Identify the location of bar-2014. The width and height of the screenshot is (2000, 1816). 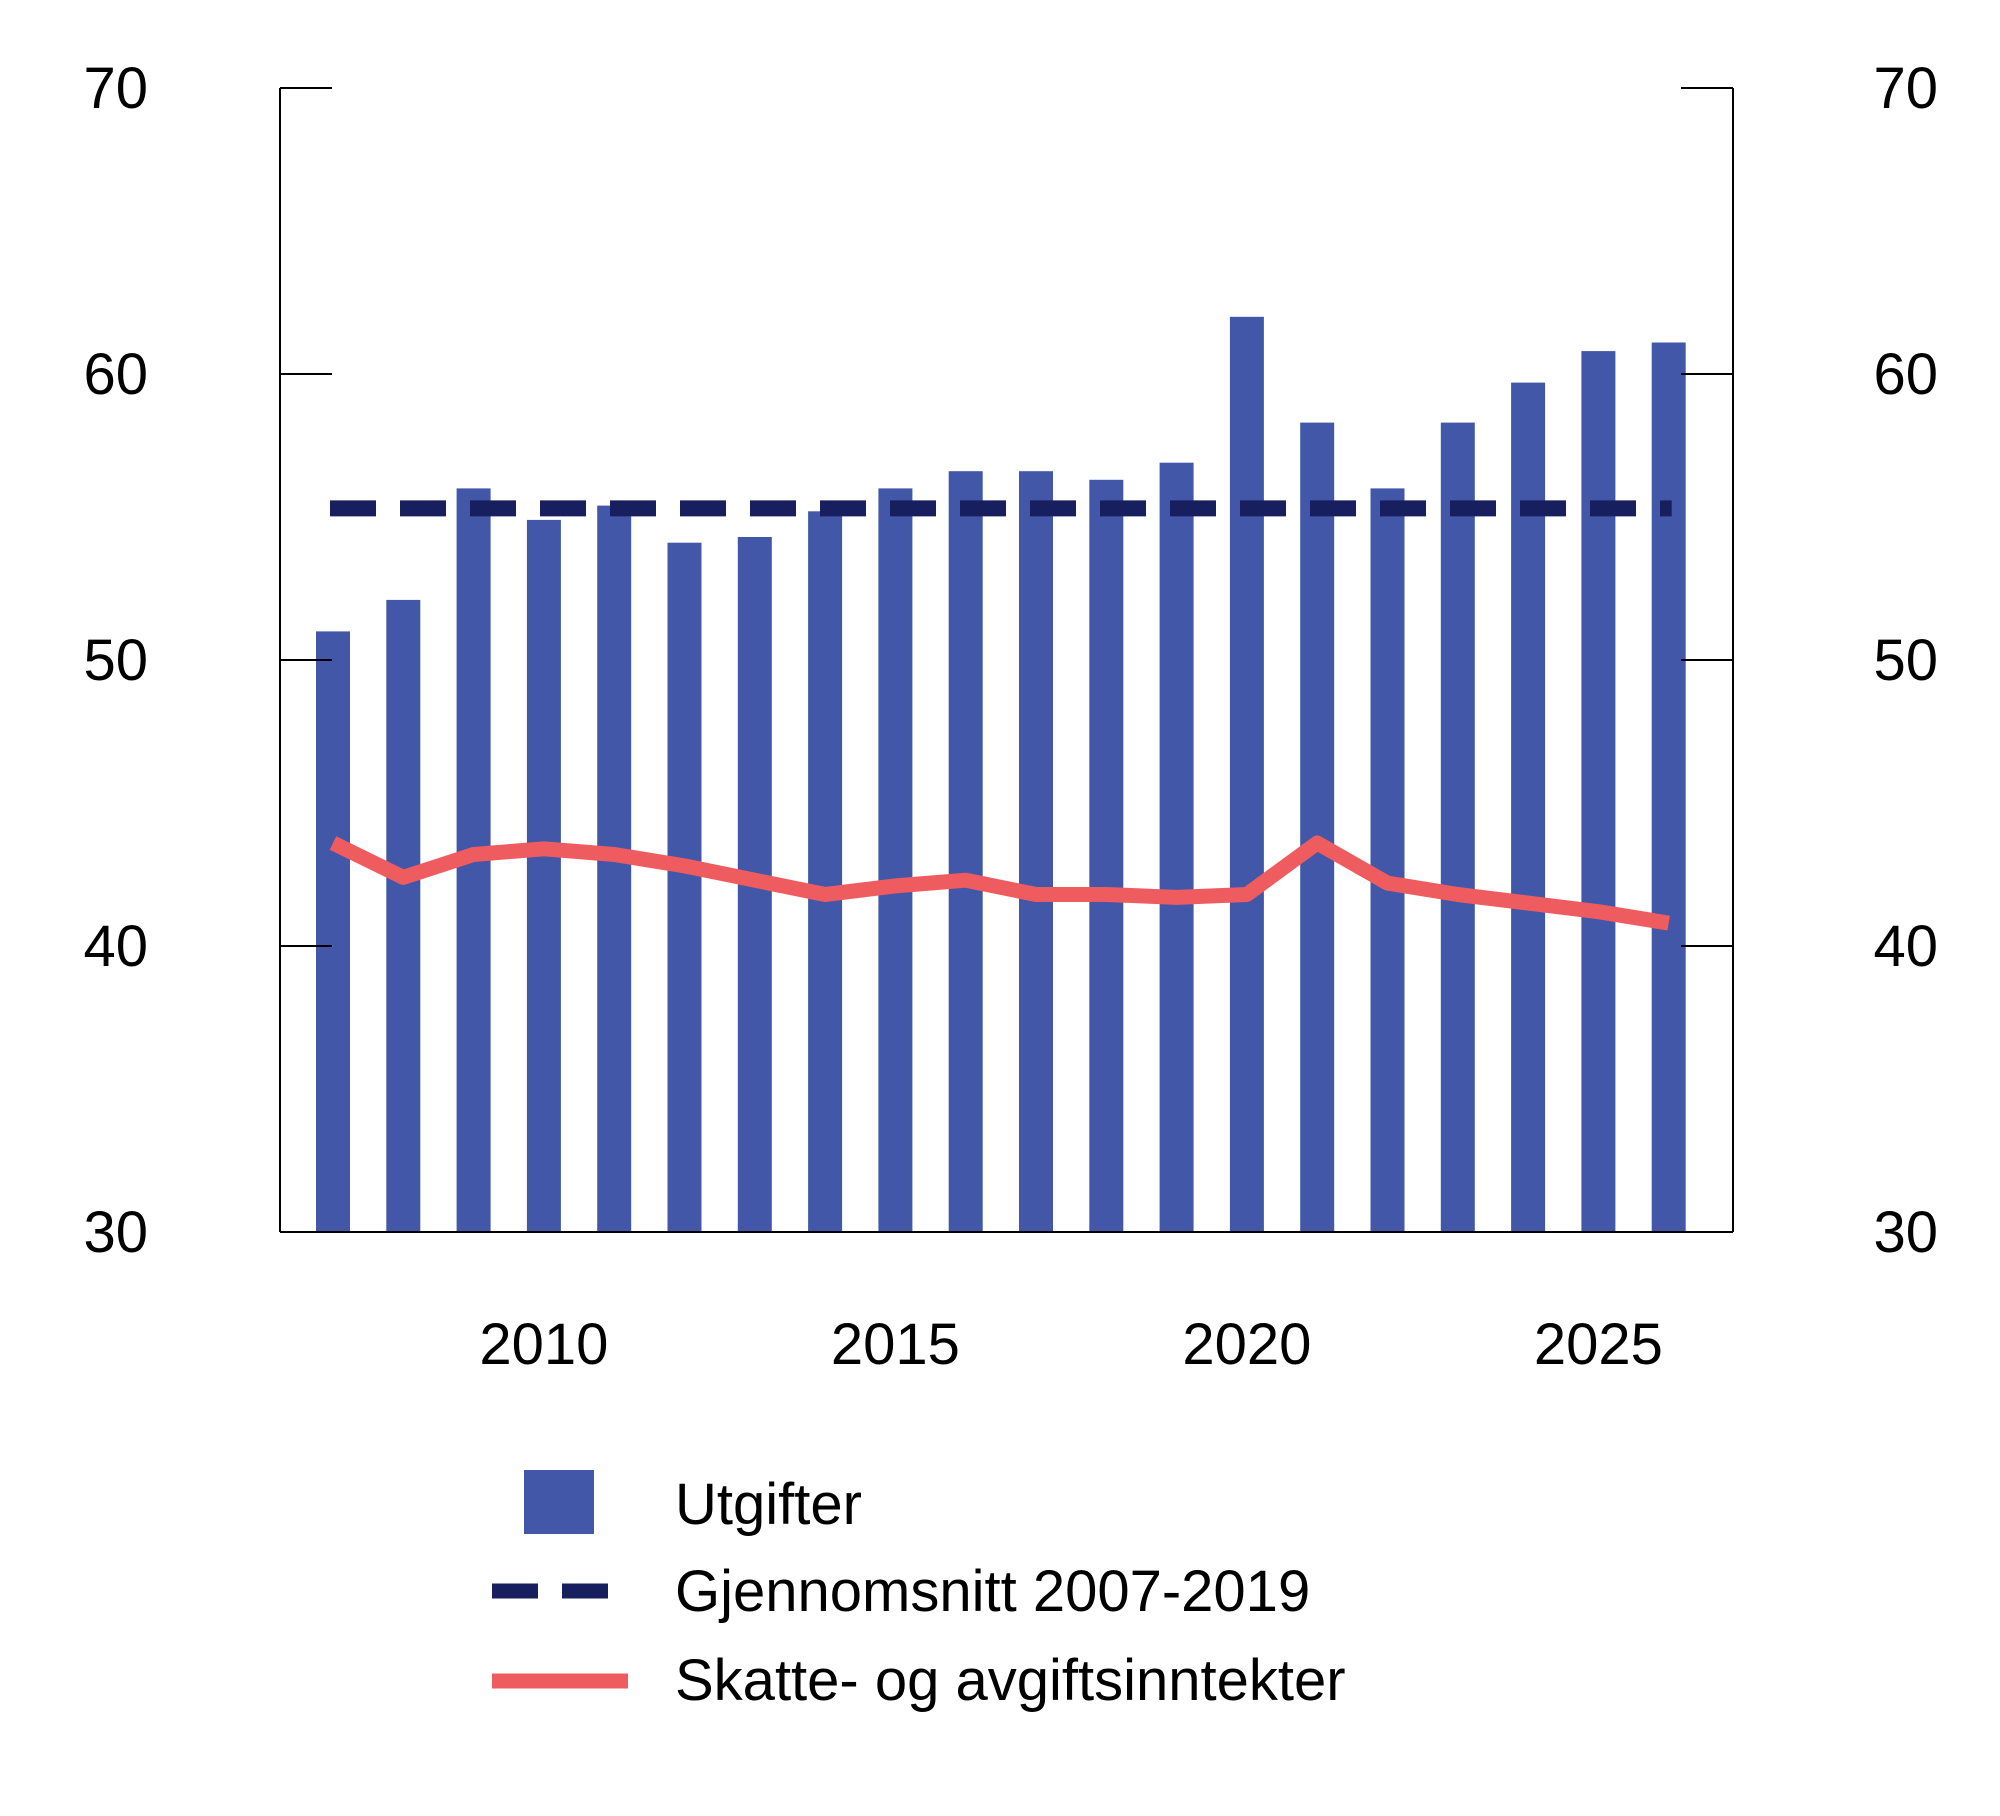
(825, 871).